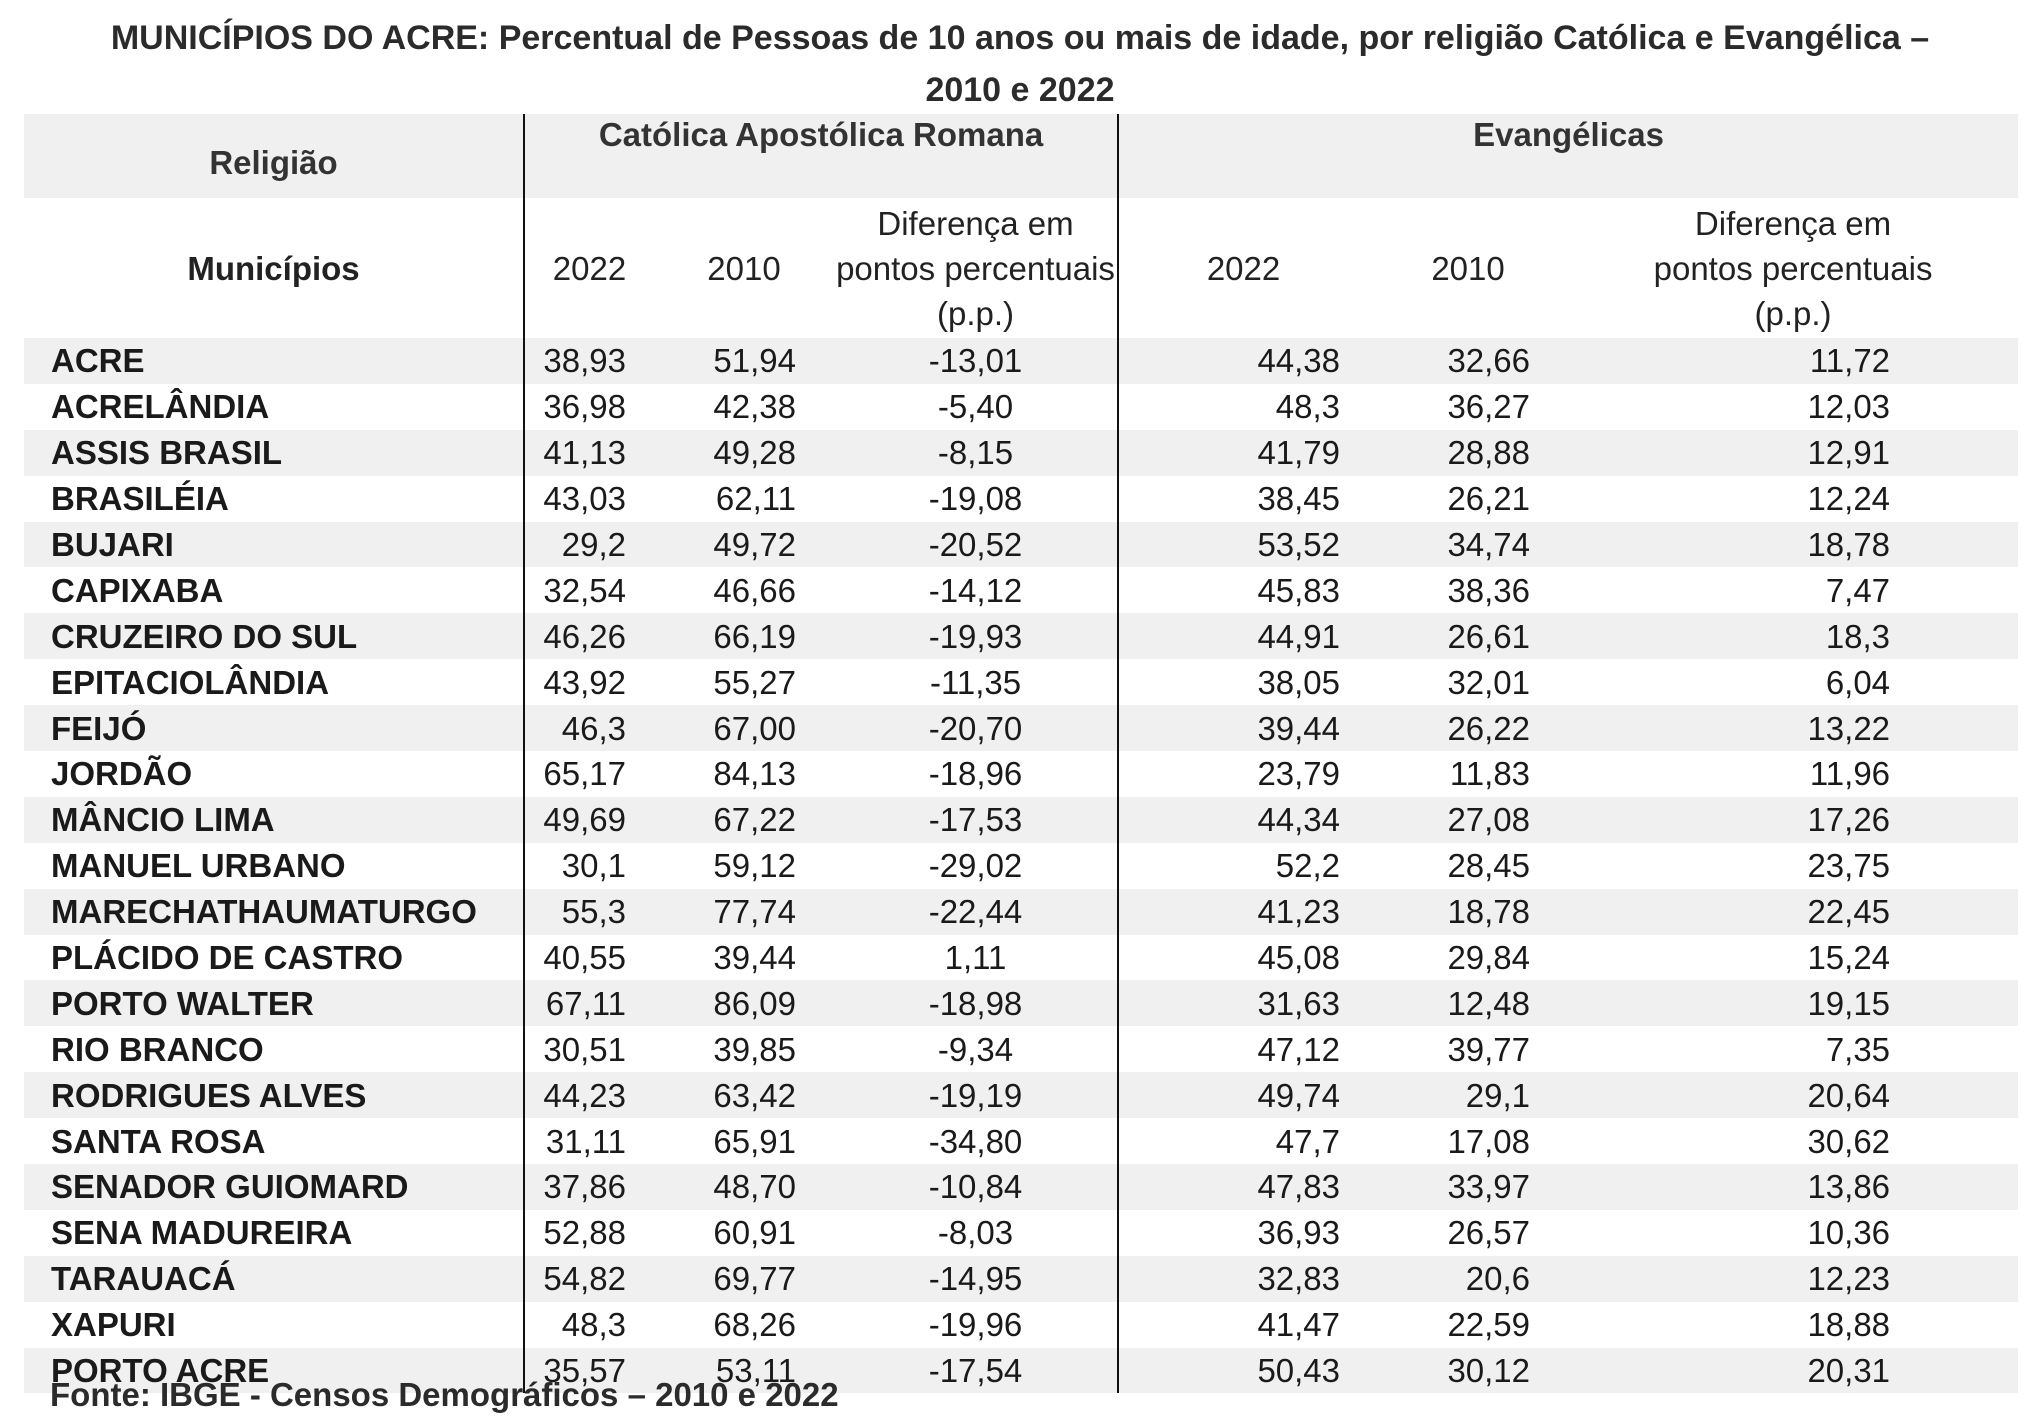  I want to click on evangelicas-2022-header: 2022, so click(1243, 268).